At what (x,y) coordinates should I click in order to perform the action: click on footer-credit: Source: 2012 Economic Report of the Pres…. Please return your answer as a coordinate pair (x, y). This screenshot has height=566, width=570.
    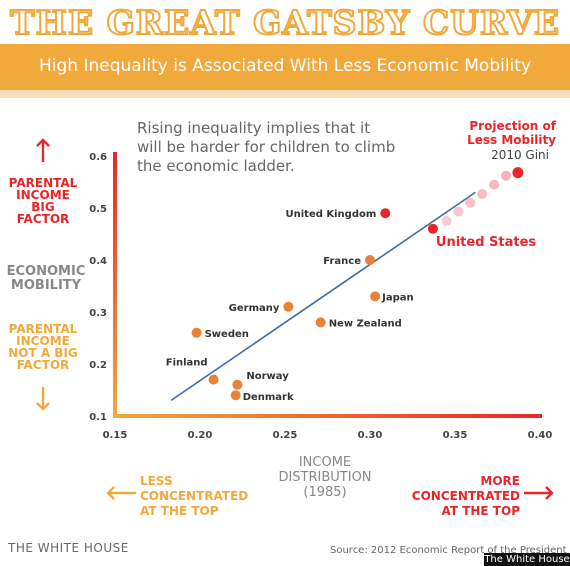
    Looking at the image, I should click on (448, 550).